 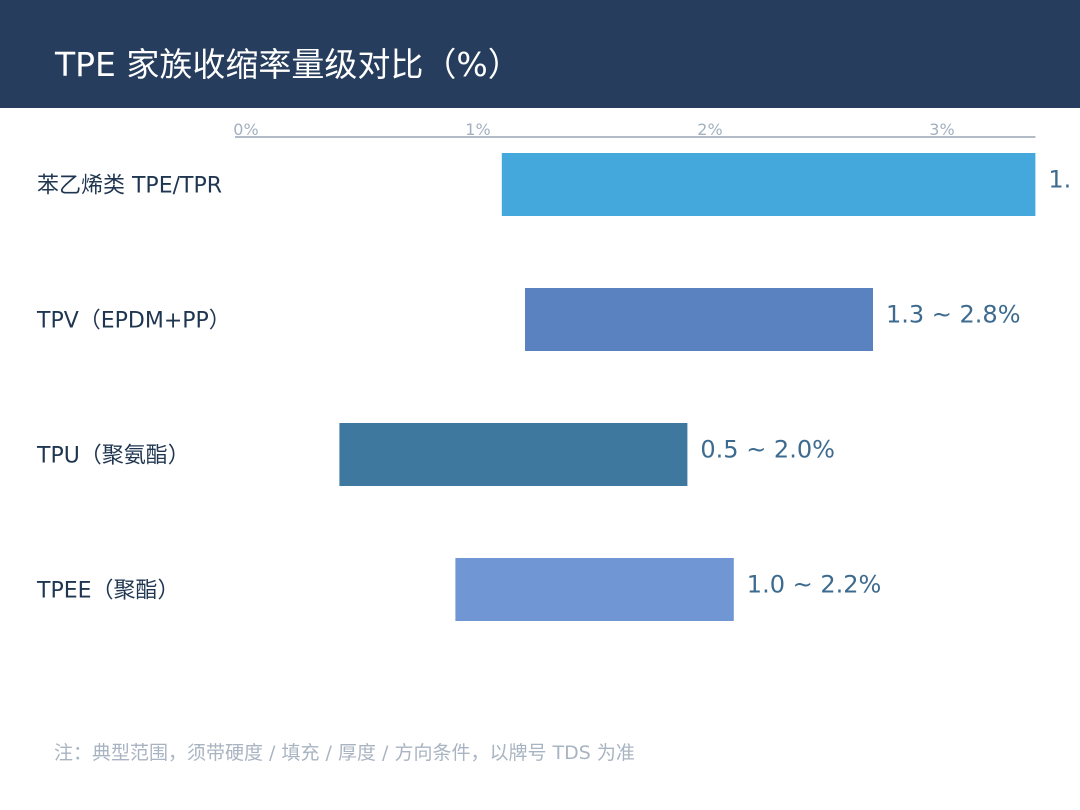 What do you see at coordinates (477, 129) in the screenshot?
I see `x-tick-label: 1%` at bounding box center [477, 129].